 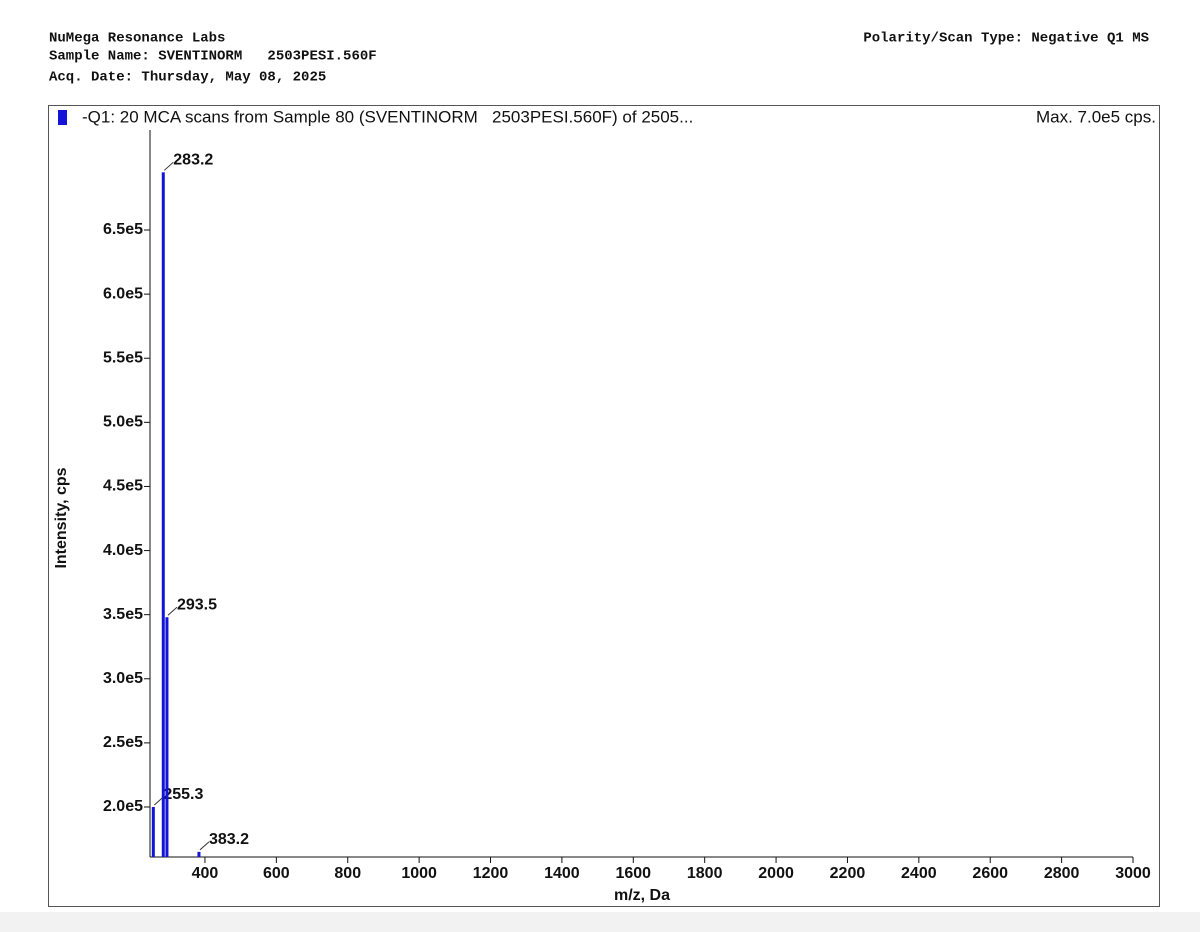 What do you see at coordinates (229, 839) in the screenshot?
I see `peak-label: 383.2` at bounding box center [229, 839].